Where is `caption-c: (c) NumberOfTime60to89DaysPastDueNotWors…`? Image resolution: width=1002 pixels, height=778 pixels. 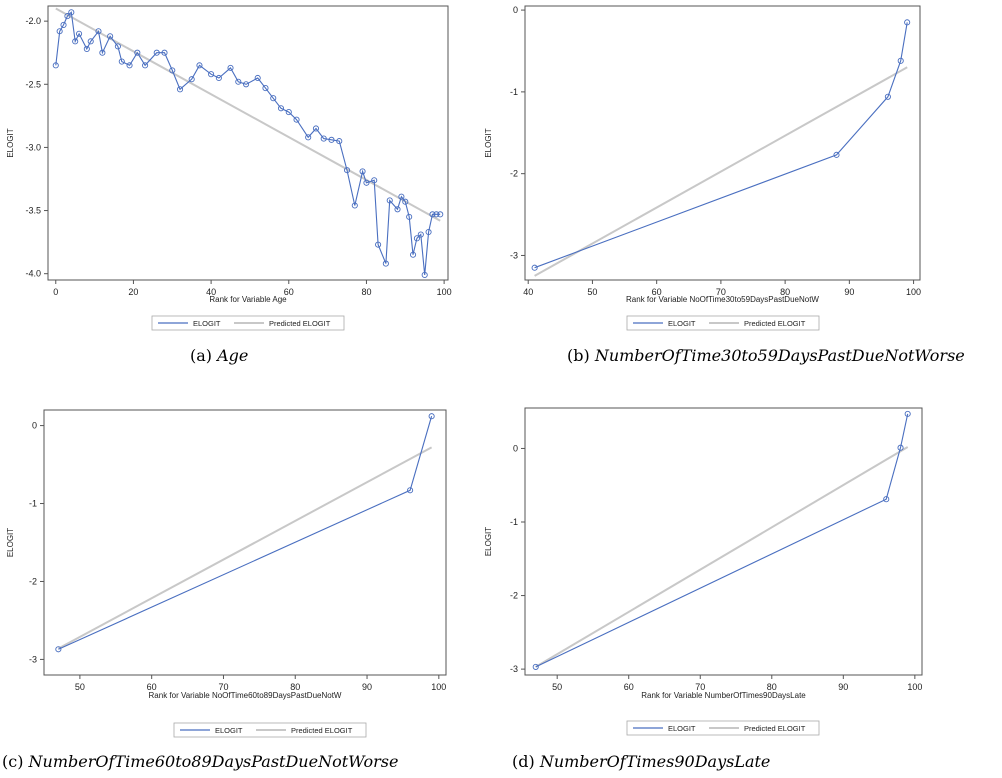
caption-c: (c) NumberOfTime60to89DaysPastDueNotWors… is located at coordinates (200, 761).